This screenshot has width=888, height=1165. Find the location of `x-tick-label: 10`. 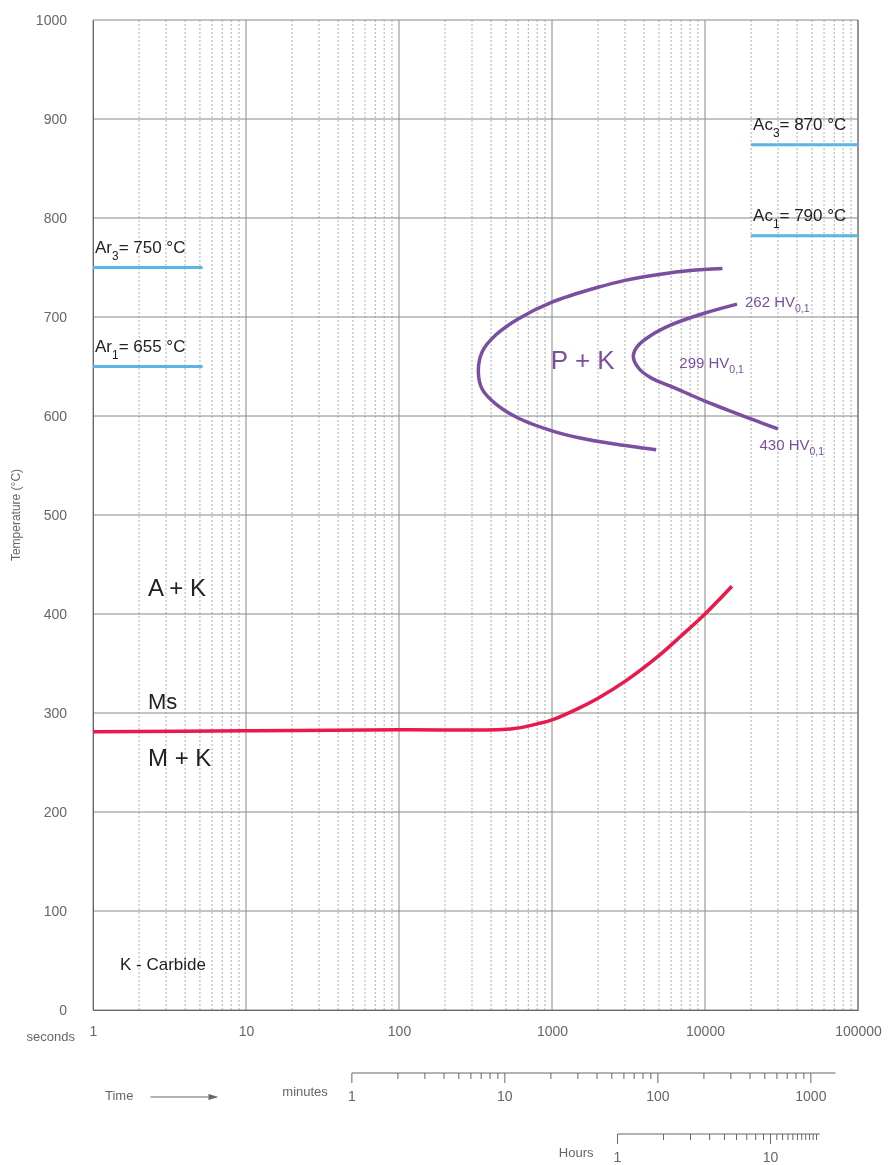

x-tick-label: 10 is located at coordinates (246, 1030).